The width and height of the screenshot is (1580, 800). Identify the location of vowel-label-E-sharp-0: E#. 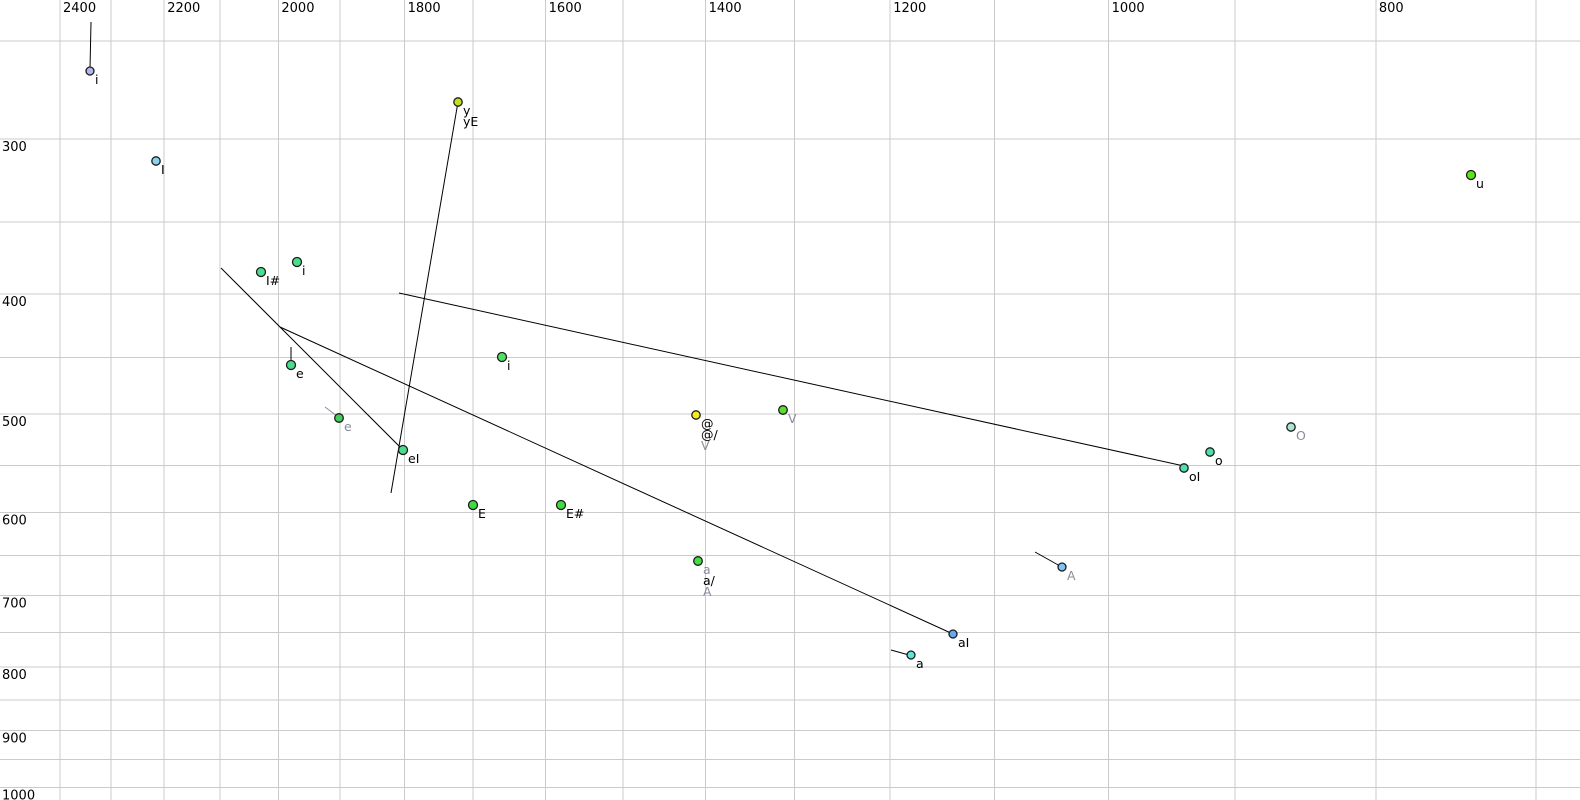
(575, 513).